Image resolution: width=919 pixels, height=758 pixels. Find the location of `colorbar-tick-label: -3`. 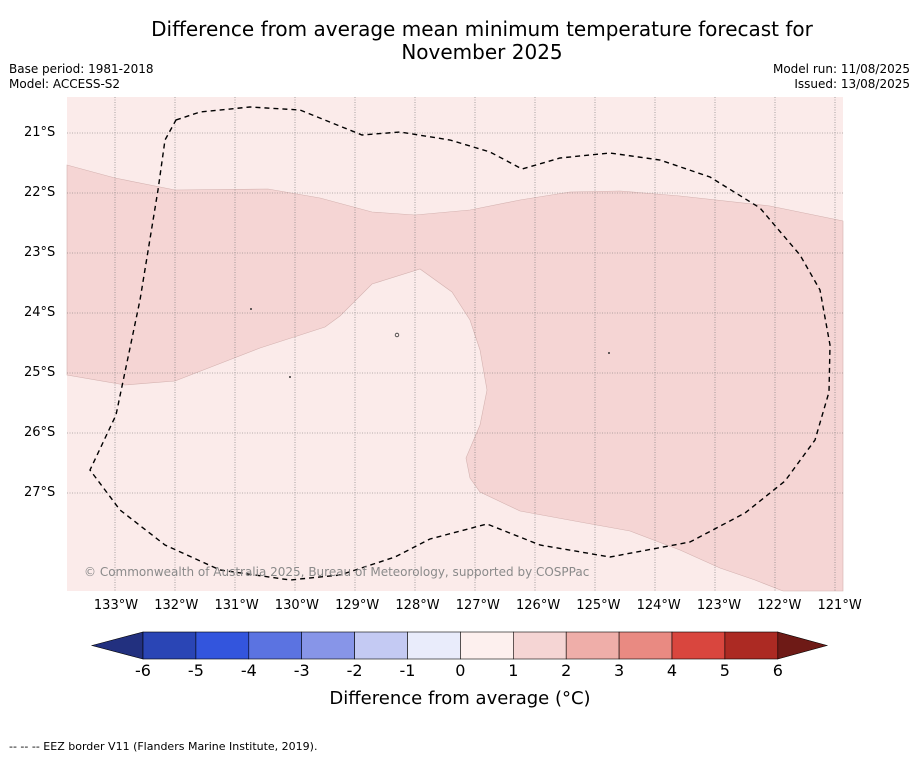

colorbar-tick-label: -3 is located at coordinates (301, 670).